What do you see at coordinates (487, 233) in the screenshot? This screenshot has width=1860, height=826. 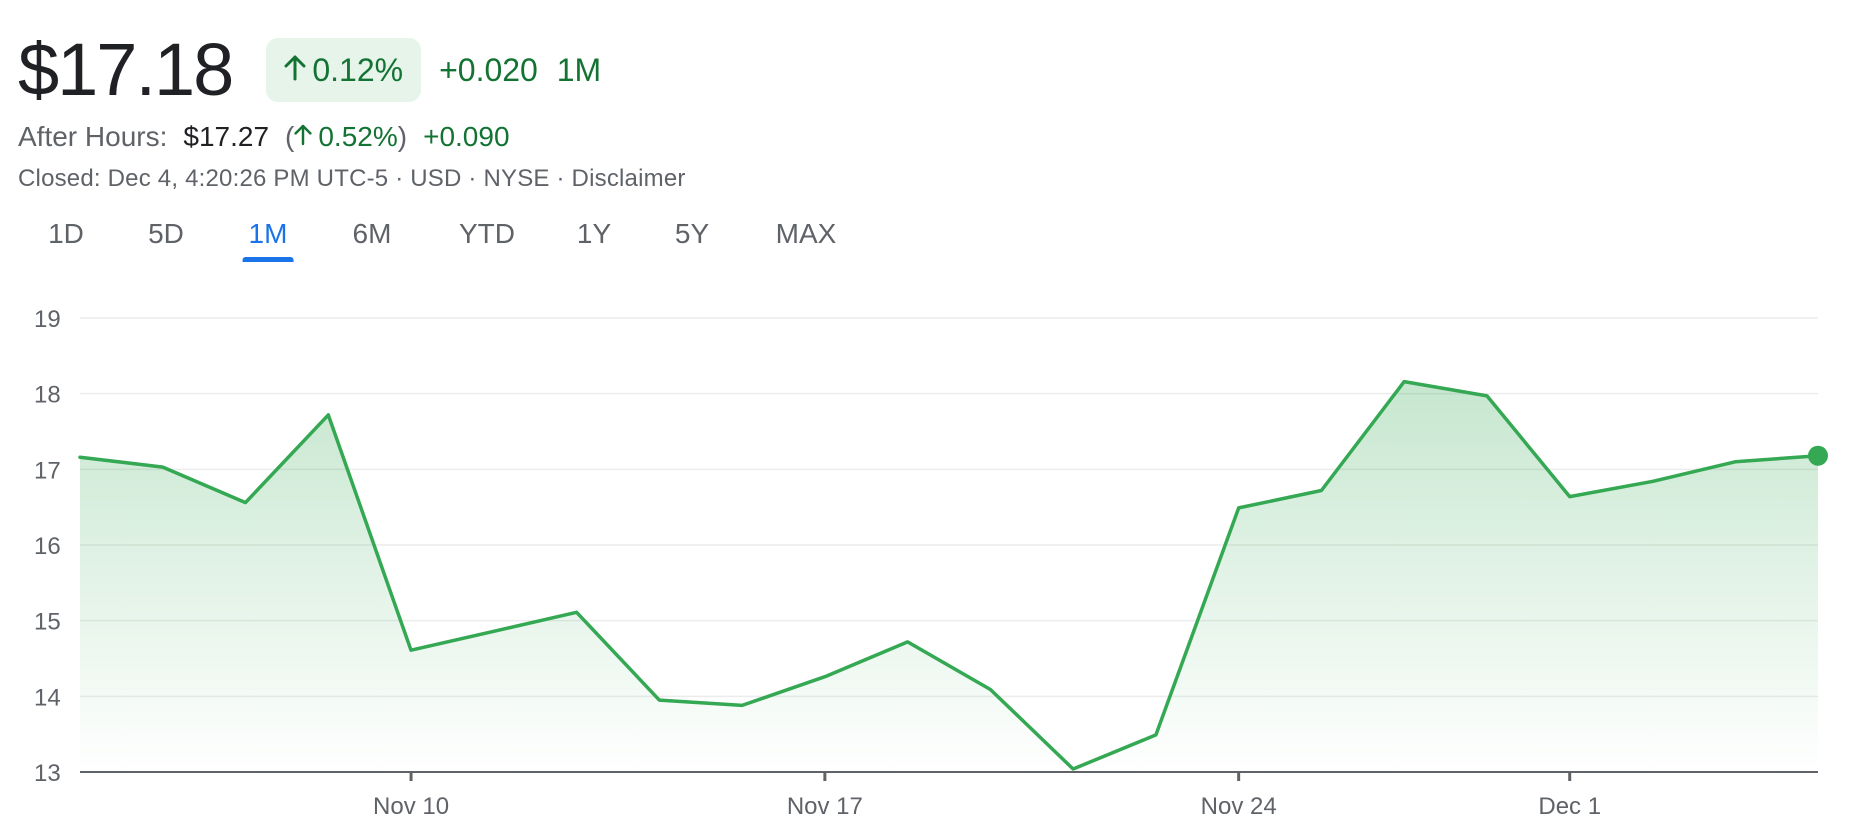 I see `tab-ytd: YTD` at bounding box center [487, 233].